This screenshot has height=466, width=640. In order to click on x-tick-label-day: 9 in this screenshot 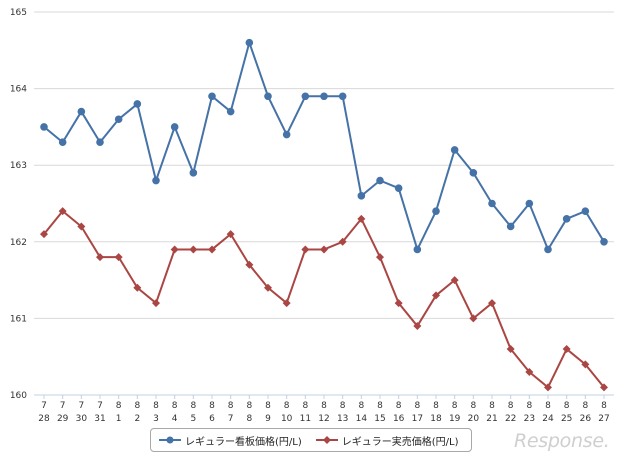, I will do `click(268, 419)`.